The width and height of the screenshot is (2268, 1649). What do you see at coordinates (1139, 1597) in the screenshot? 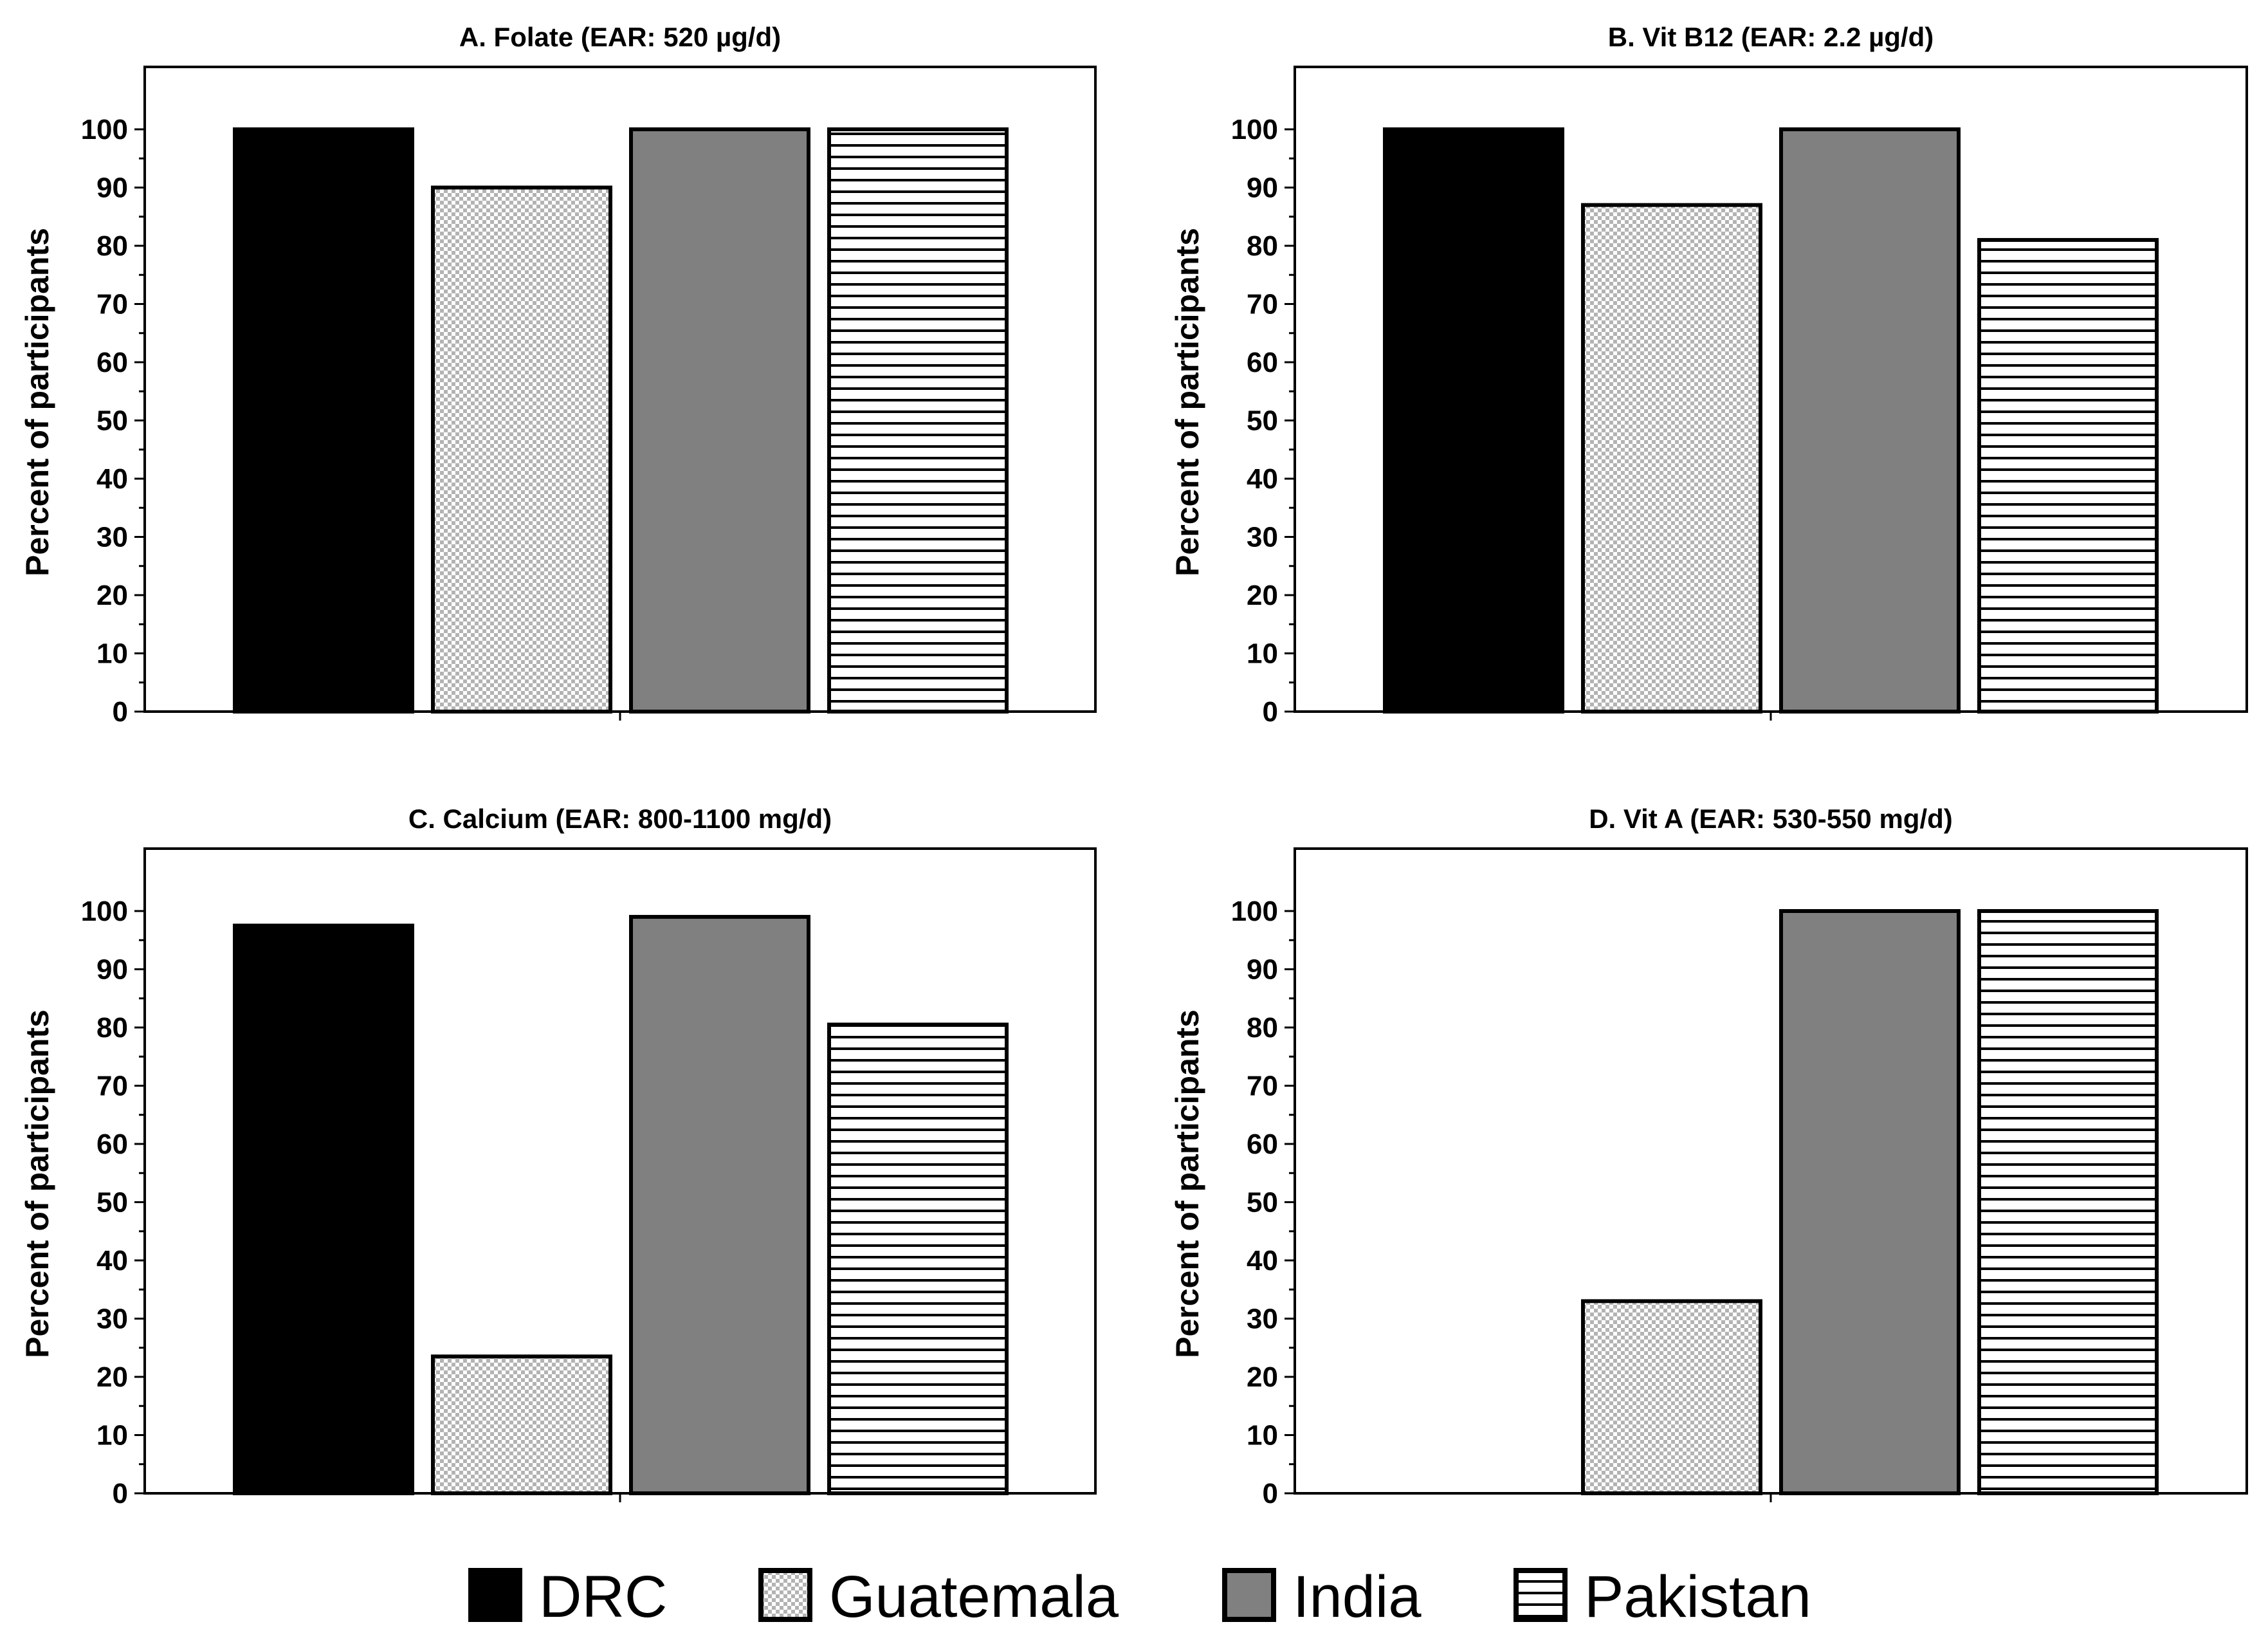
I see `legend: DRC Guatemala India Pakistan` at bounding box center [1139, 1597].